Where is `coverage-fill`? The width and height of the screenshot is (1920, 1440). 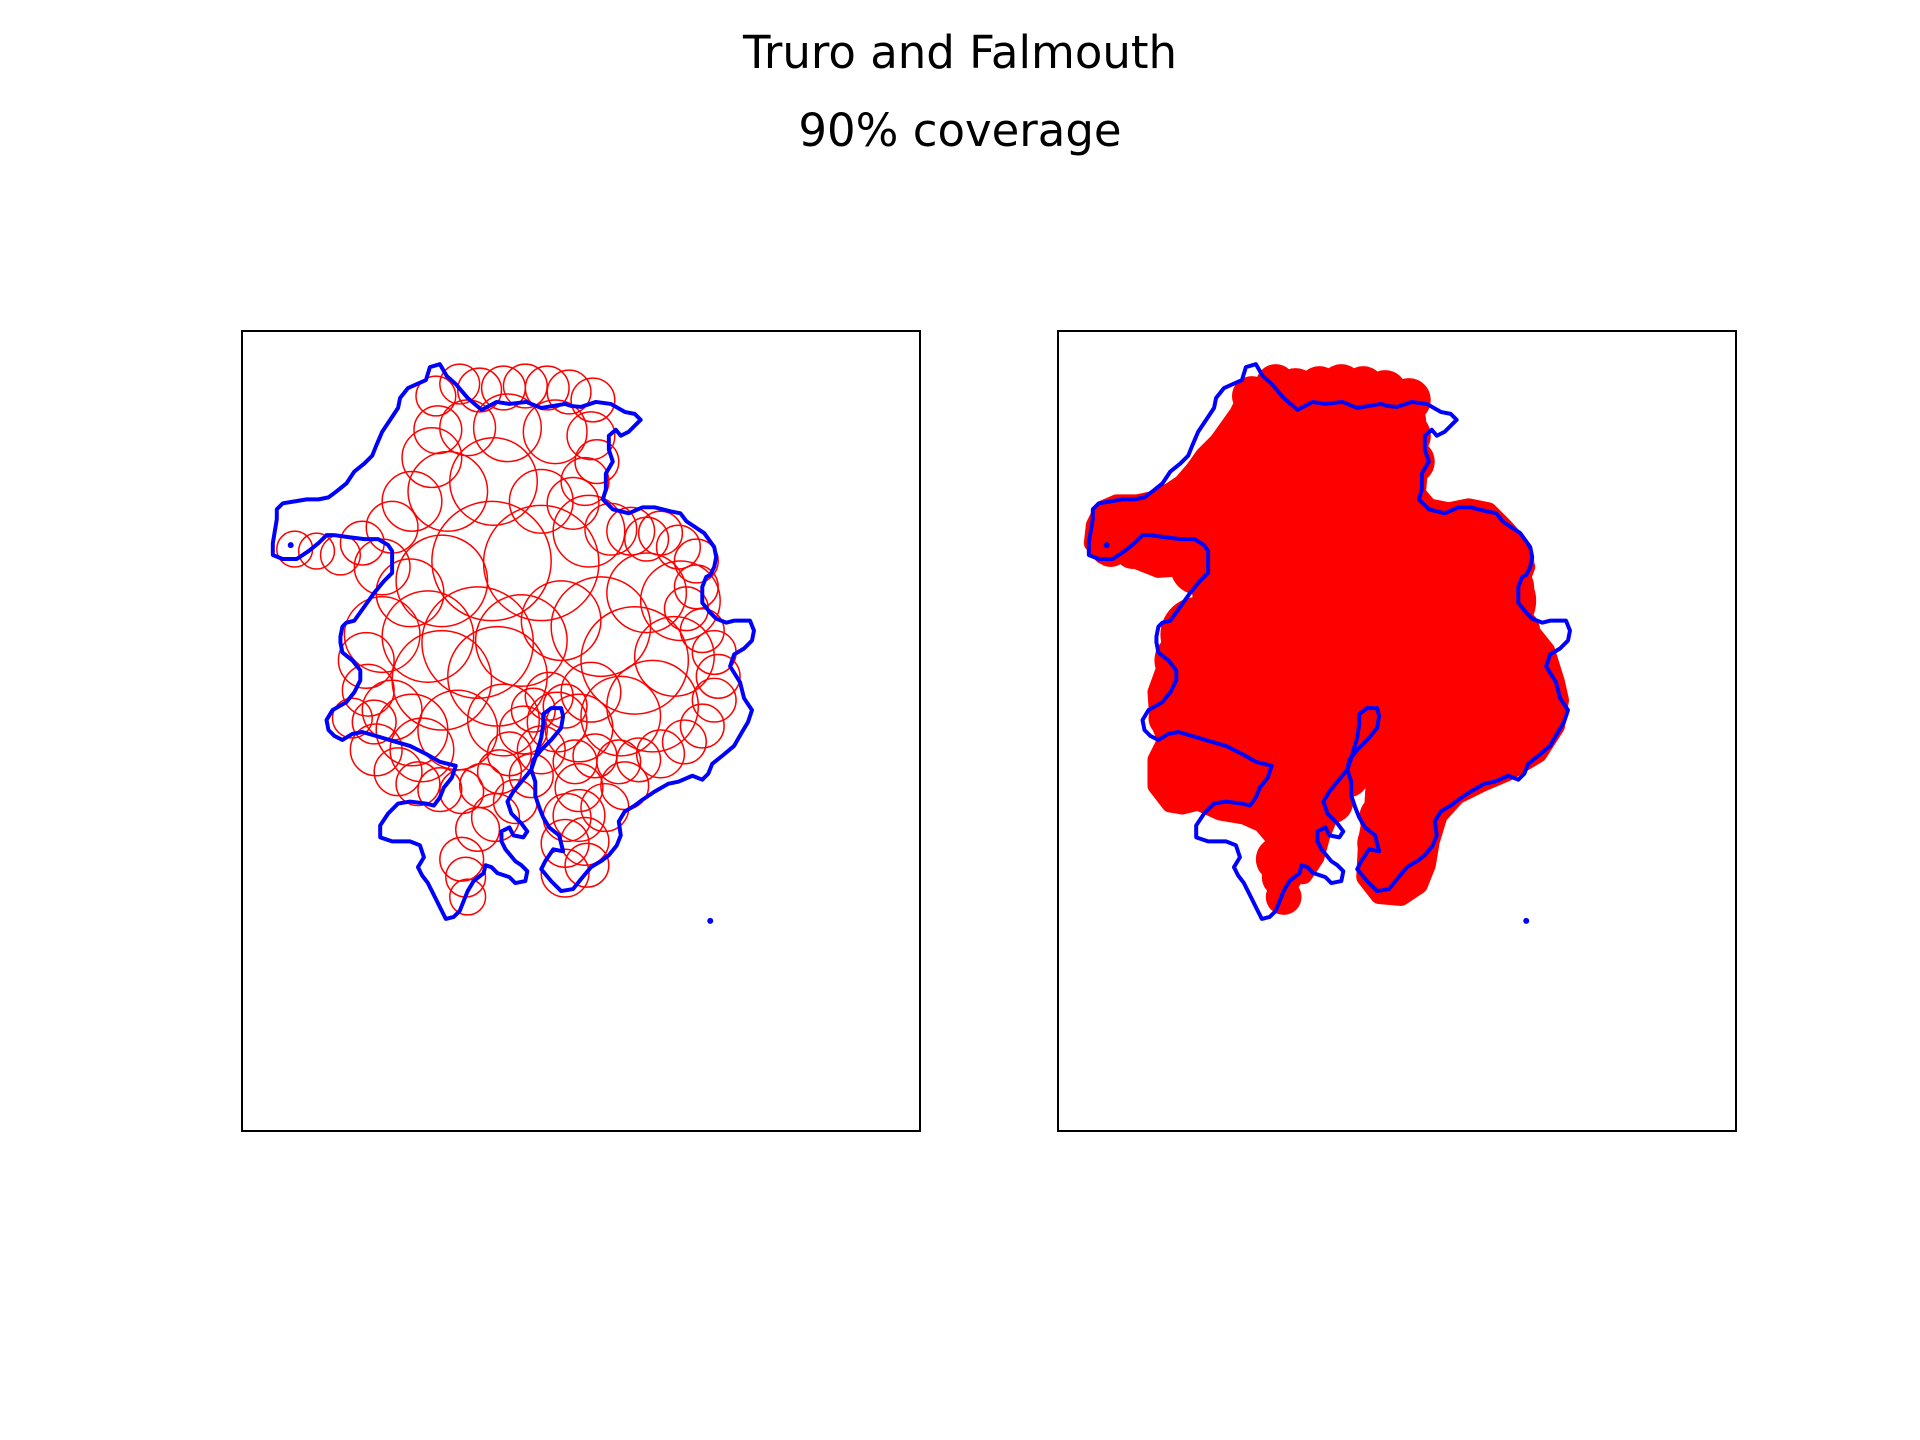 coverage-fill is located at coordinates (1326, 639).